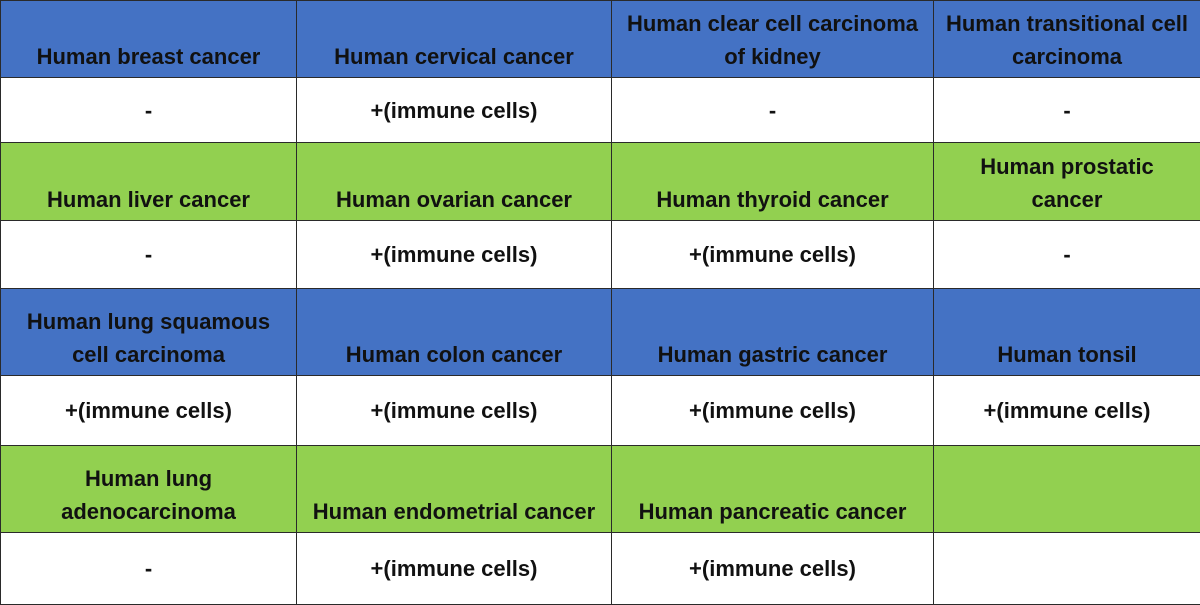  I want to click on tissue-cell: Human lung adenocarcinoma, so click(149, 489).